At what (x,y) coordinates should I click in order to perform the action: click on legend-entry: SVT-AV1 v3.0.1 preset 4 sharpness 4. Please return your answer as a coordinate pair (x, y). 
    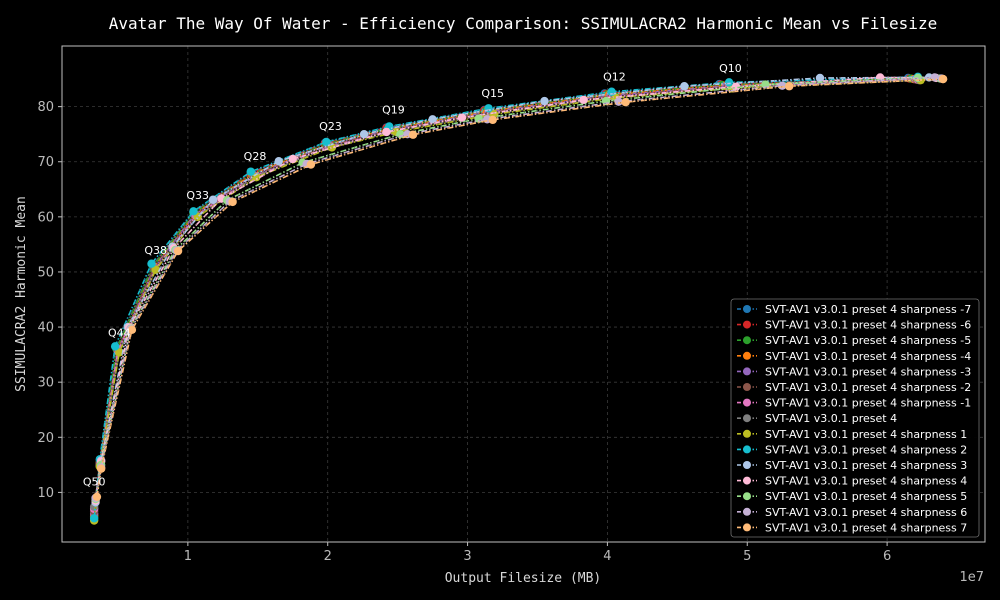
    Looking at the image, I should click on (852, 481).